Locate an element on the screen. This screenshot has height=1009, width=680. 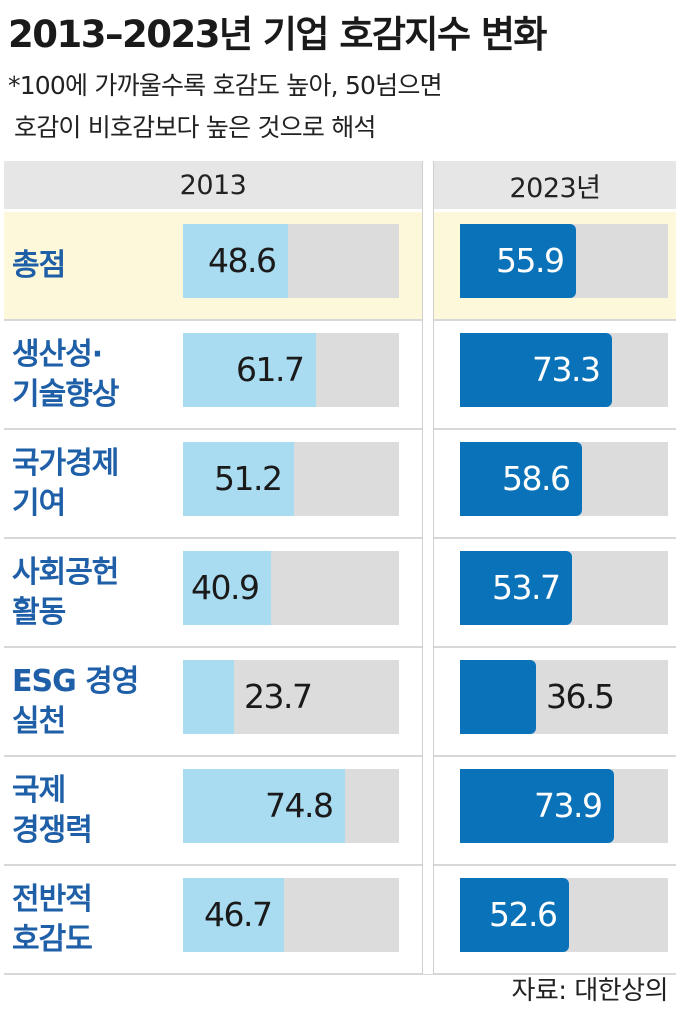
value-label-2013: 74.8 is located at coordinates (299, 805).